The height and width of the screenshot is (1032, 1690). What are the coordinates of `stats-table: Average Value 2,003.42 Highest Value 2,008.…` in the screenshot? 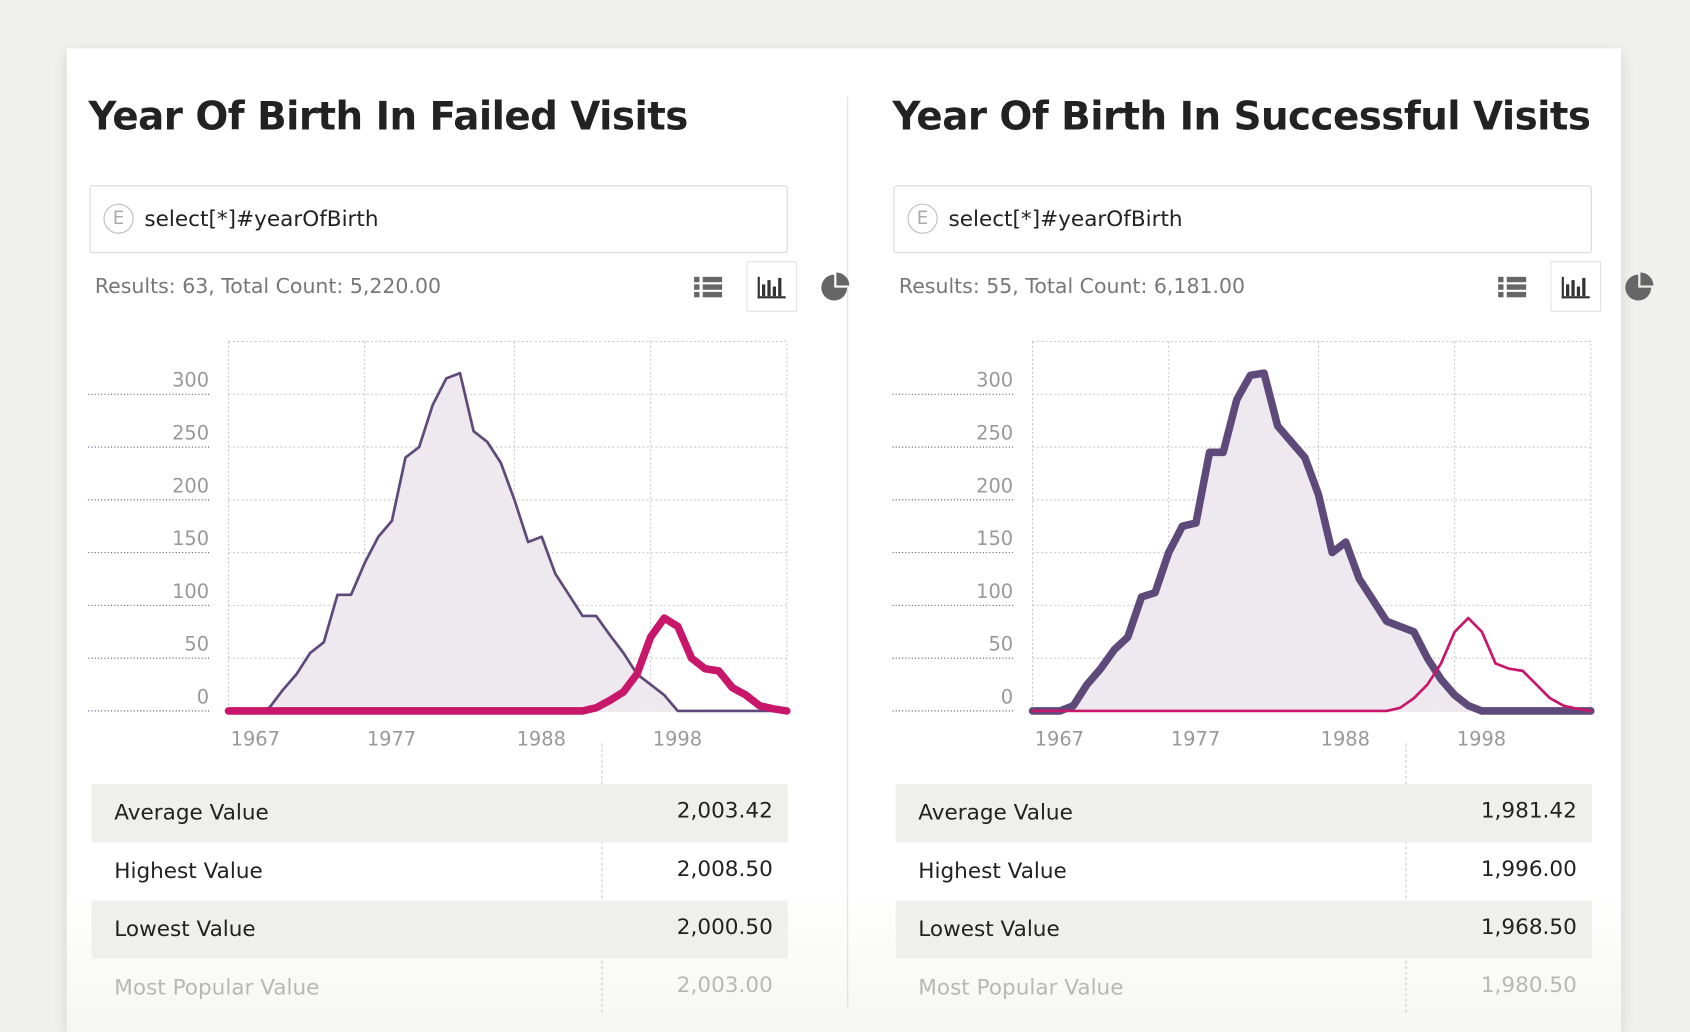 It's located at (439, 900).